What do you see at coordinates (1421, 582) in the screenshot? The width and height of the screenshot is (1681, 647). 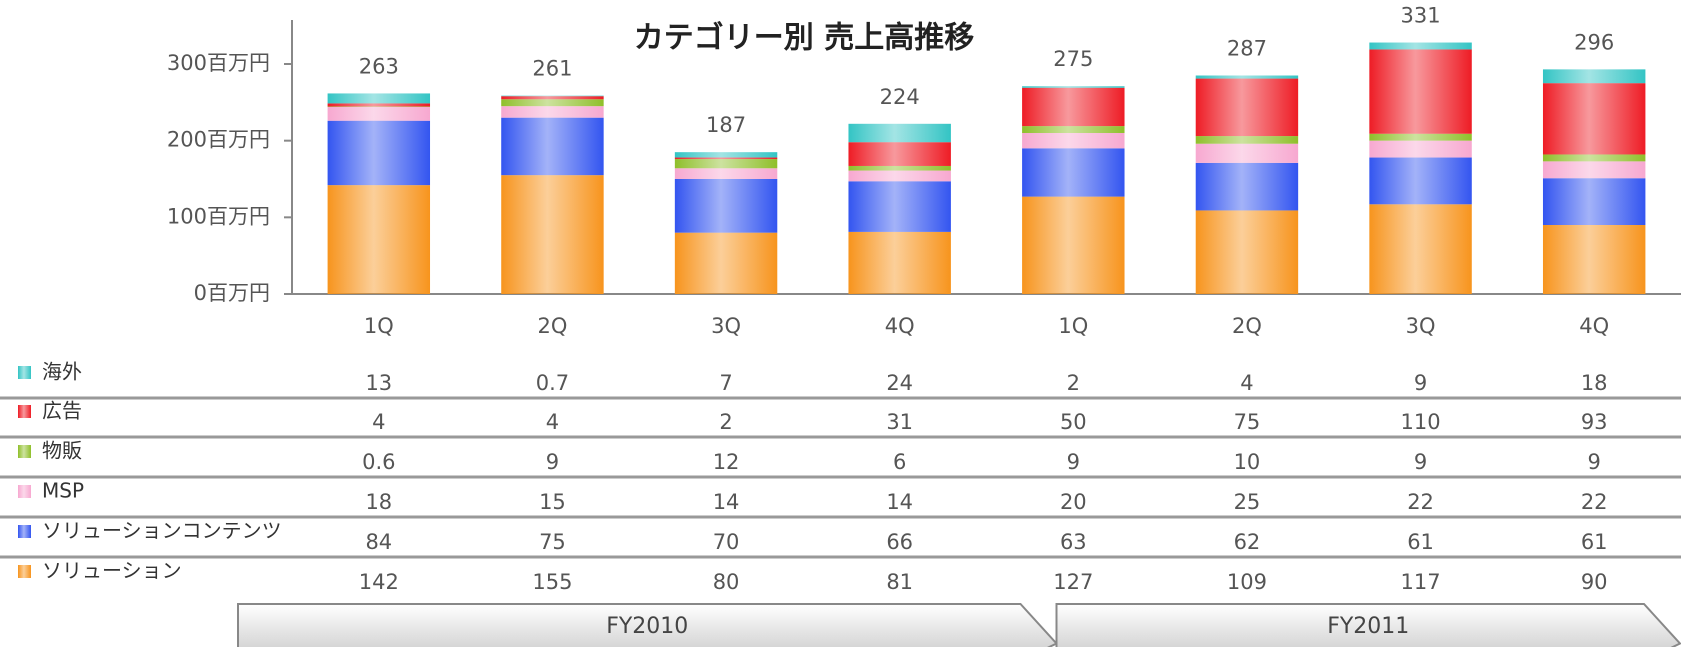 I see `table-value: 117` at bounding box center [1421, 582].